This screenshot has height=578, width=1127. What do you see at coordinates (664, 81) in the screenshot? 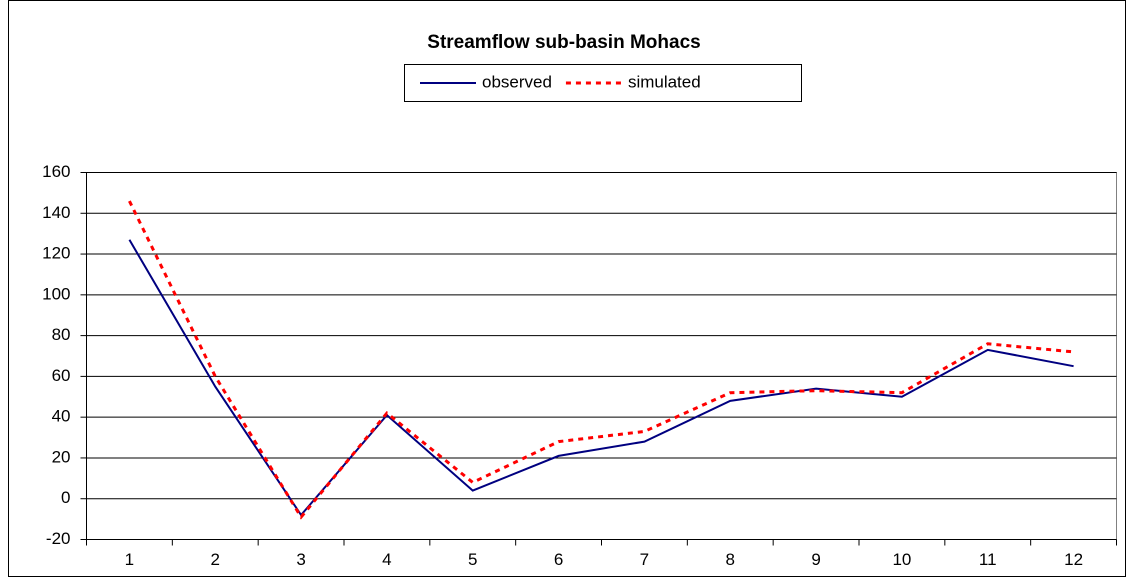
I see `legend-label: simulated` at bounding box center [664, 81].